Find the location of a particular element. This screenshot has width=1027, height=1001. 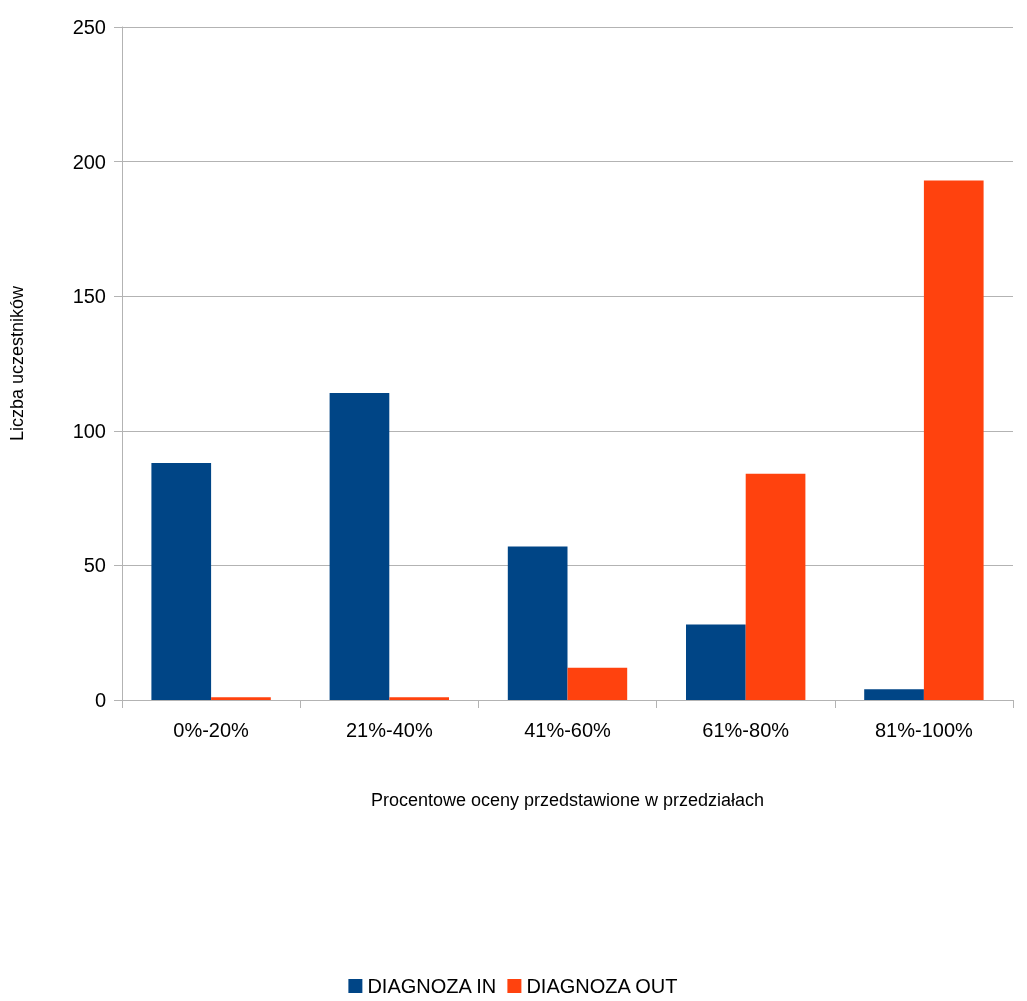

x-axis-title: Procentowe oceny przedstawione w przedziałach is located at coordinates (567, 800).